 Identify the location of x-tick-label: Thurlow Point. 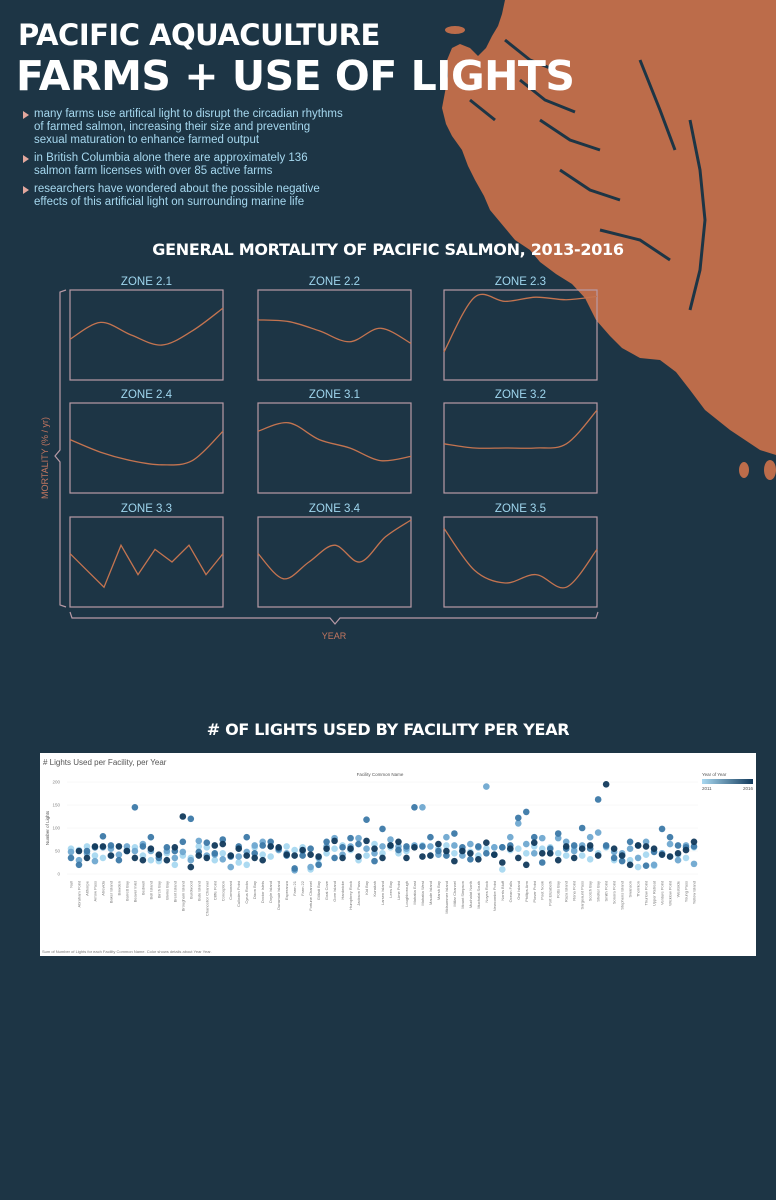
(646, 892).